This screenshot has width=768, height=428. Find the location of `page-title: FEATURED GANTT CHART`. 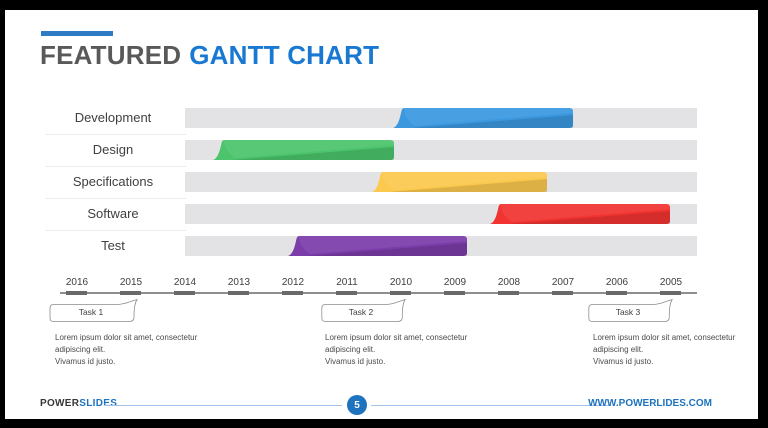

page-title: FEATURED GANTT CHART is located at coordinates (209, 55).